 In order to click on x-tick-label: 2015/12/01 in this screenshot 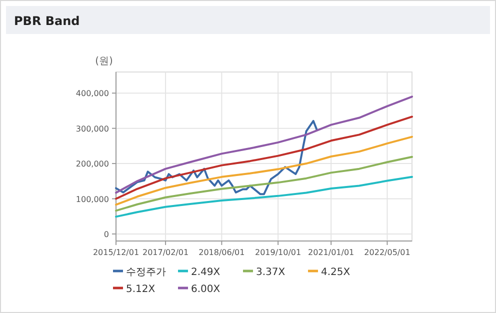, I will do `click(116, 252)`.